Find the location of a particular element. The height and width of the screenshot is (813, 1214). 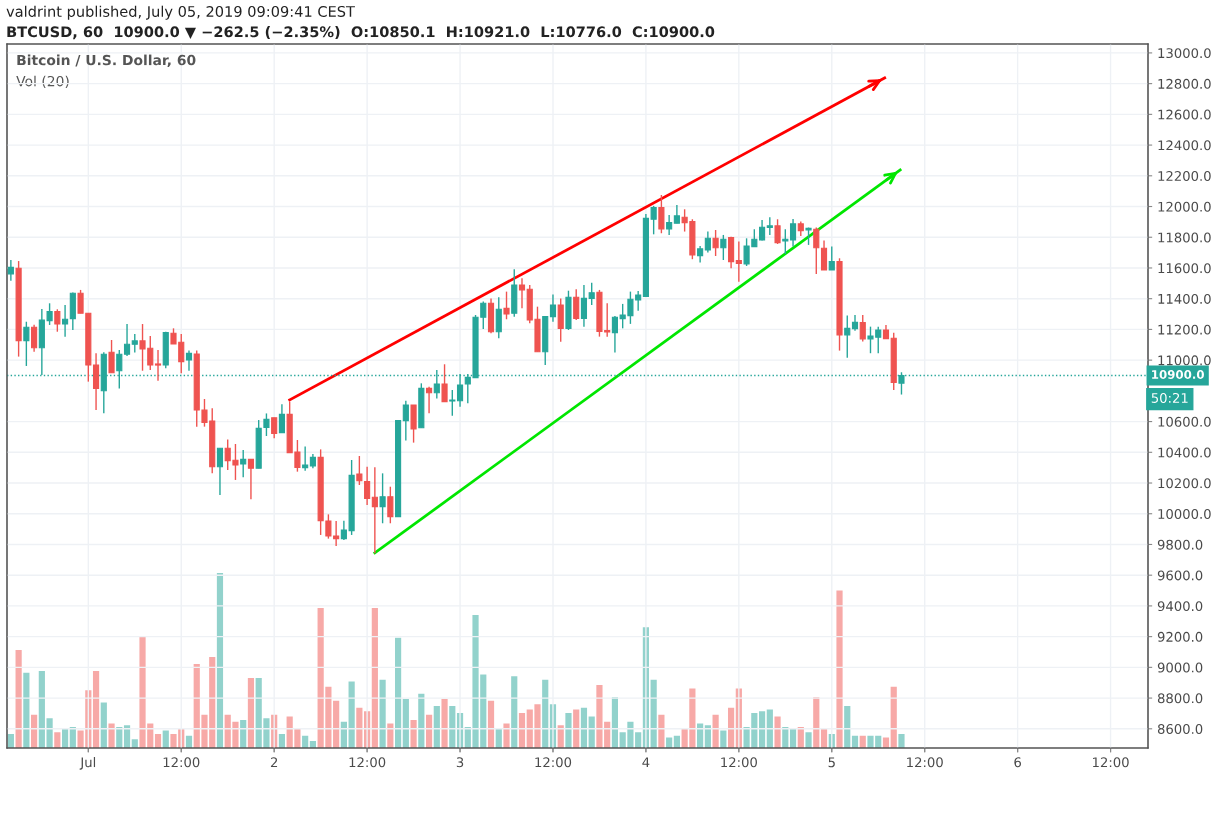

text: Bitcoin / U.S. Dollar, 60 is located at coordinates (106, 61).